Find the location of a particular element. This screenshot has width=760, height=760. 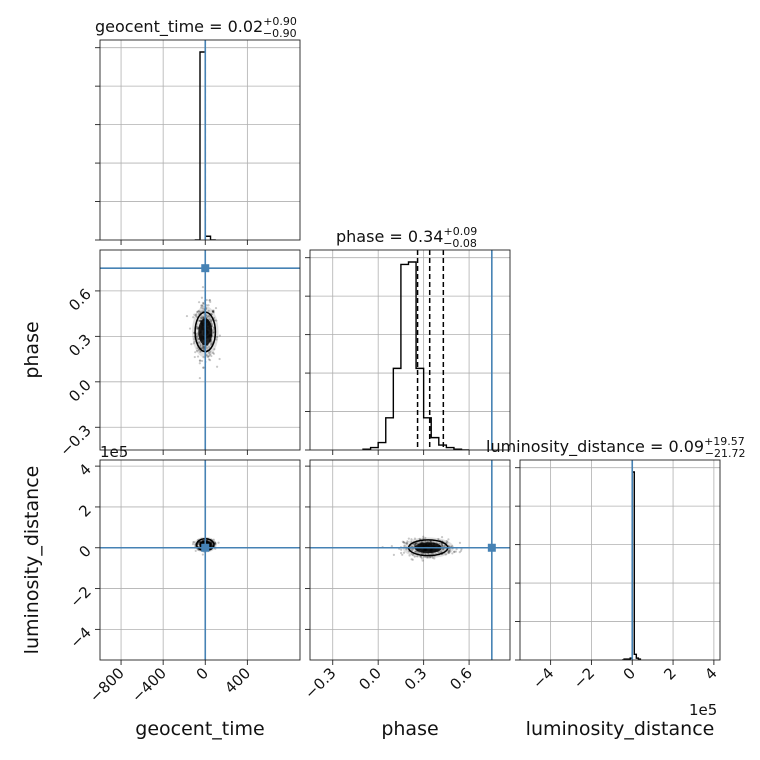

y-tick-label: 0 is located at coordinates (84, 551).